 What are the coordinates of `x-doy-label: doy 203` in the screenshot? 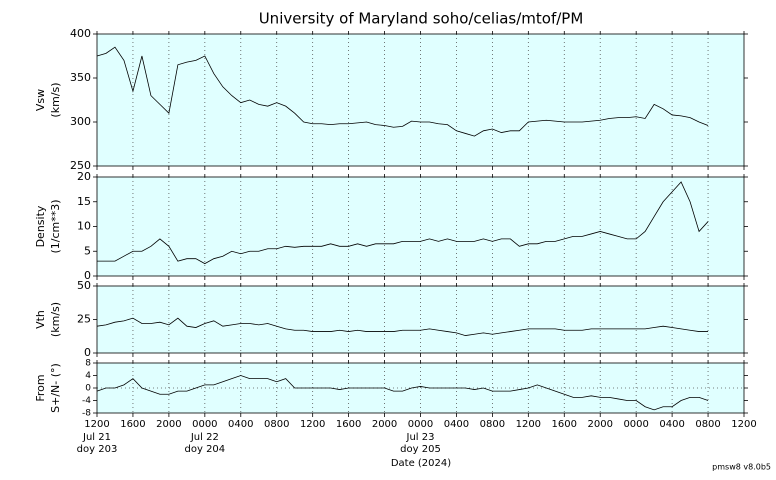 It's located at (97, 449).